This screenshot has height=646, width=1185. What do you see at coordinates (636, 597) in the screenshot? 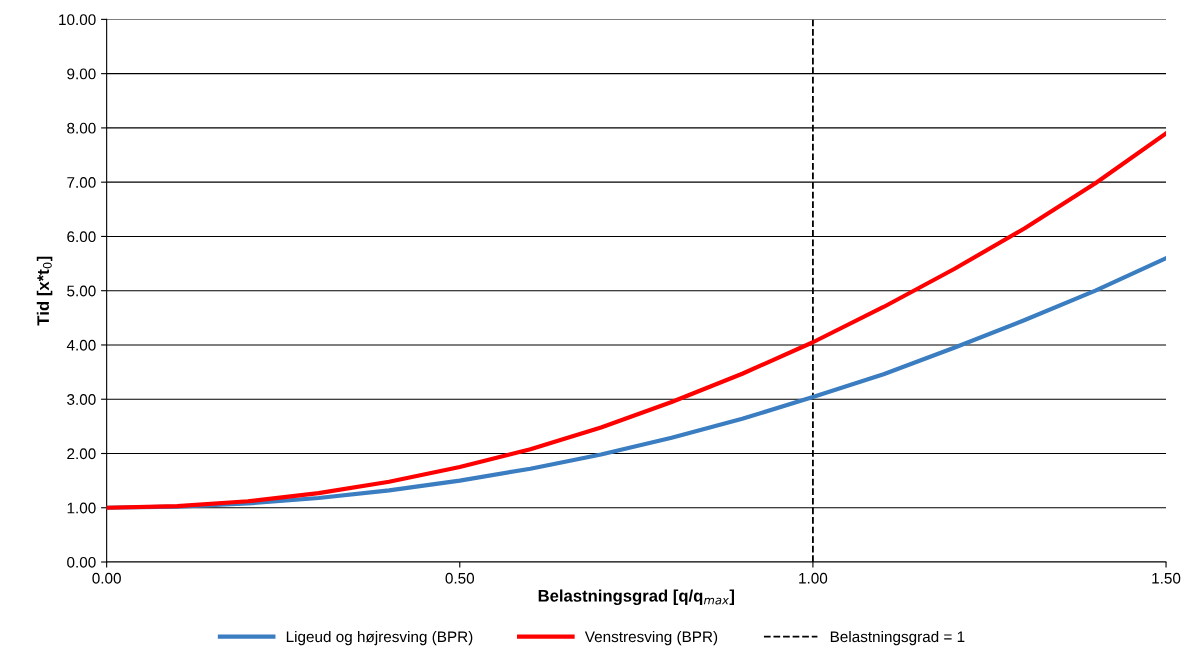
I see `x-axis-title: Belastningsgrad [q/q$_{max}$]` at bounding box center [636, 597].